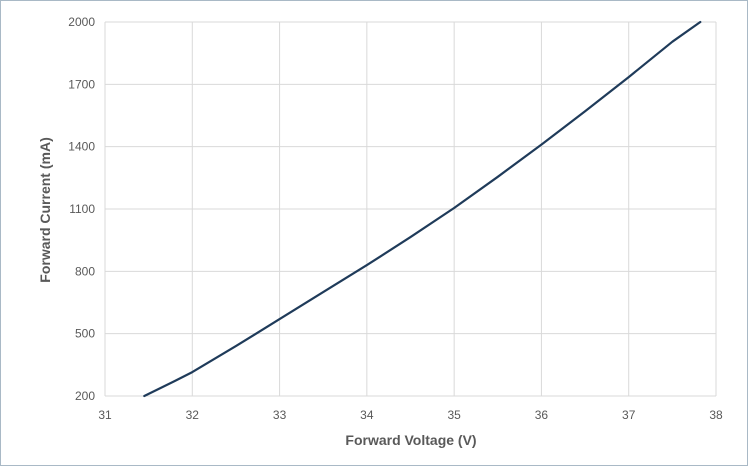 The image size is (748, 467). I want to click on y-tick-label: 500, so click(85, 334).